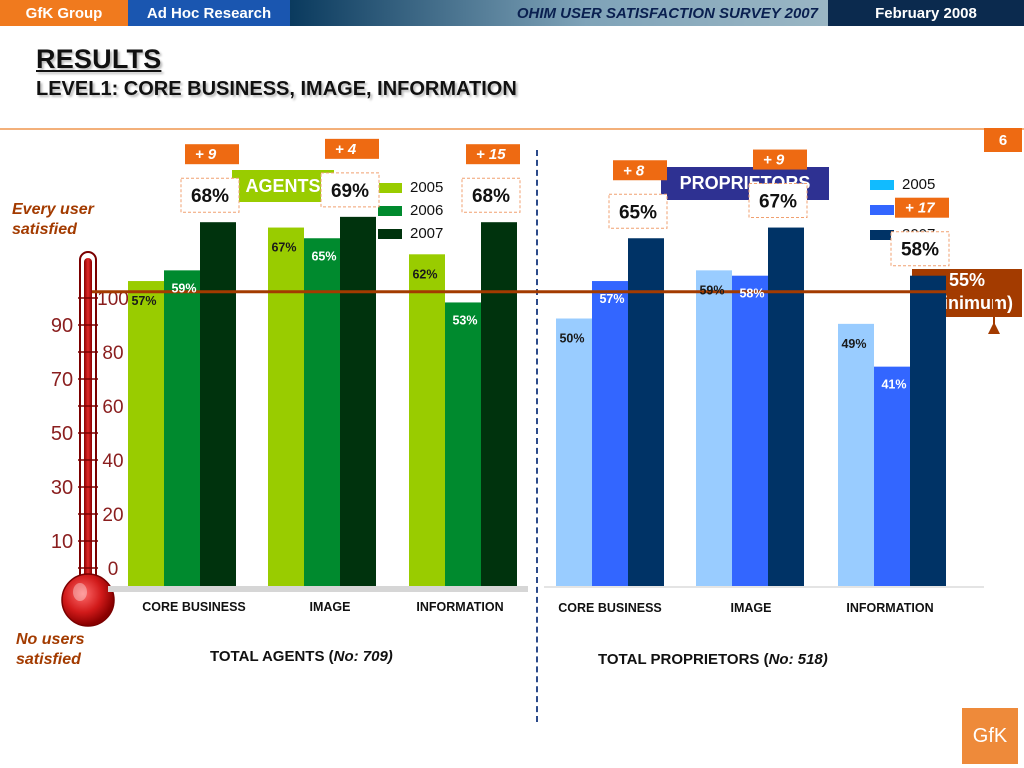 Image resolution: width=1024 pixels, height=768 pixels. I want to click on total-proprietors-prefix: TOTAL PROPRIETORS (, so click(683, 659).